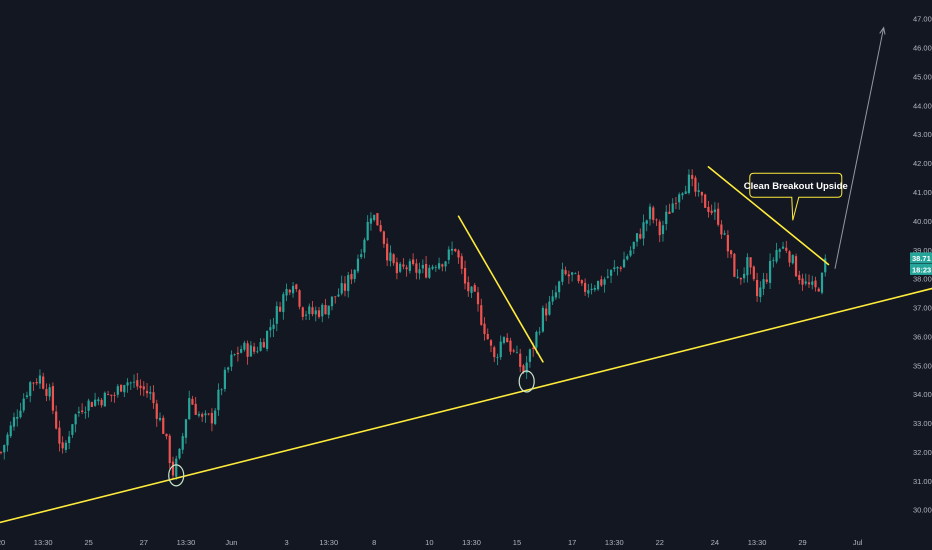 The width and height of the screenshot is (932, 550). Describe the element at coordinates (921, 269) in the screenshot. I see `countdown-value: 18:23` at that location.